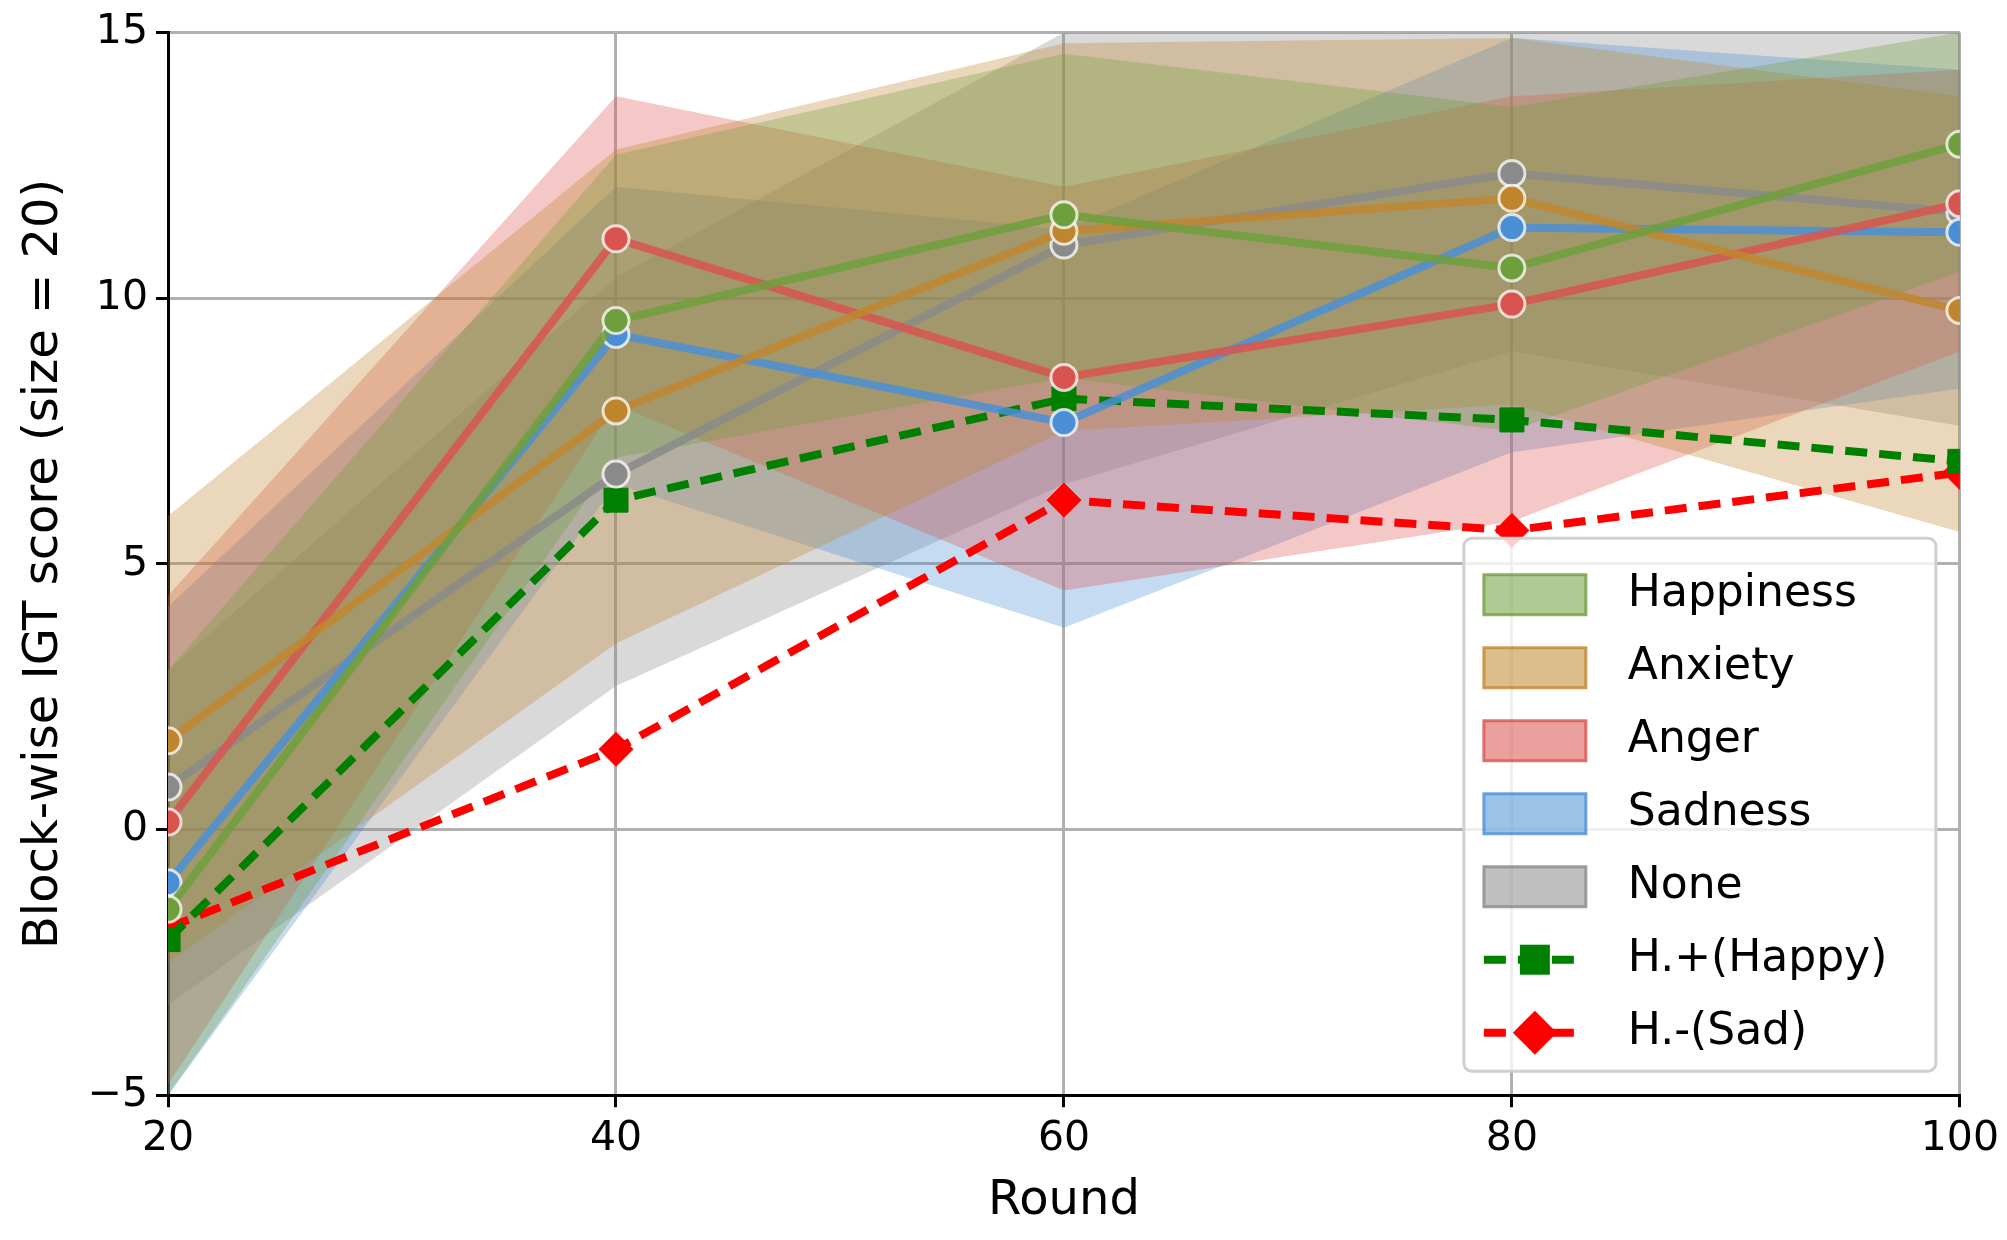  I want to click on legend-label: H.-(Sad), so click(1717, 1029).